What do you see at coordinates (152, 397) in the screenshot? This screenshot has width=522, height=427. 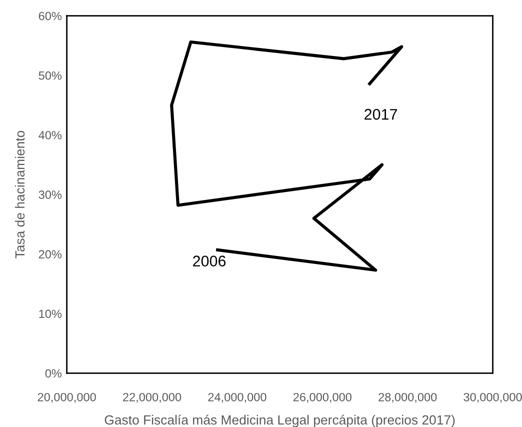 I see `x-tick-label: 22,000,000` at bounding box center [152, 397].